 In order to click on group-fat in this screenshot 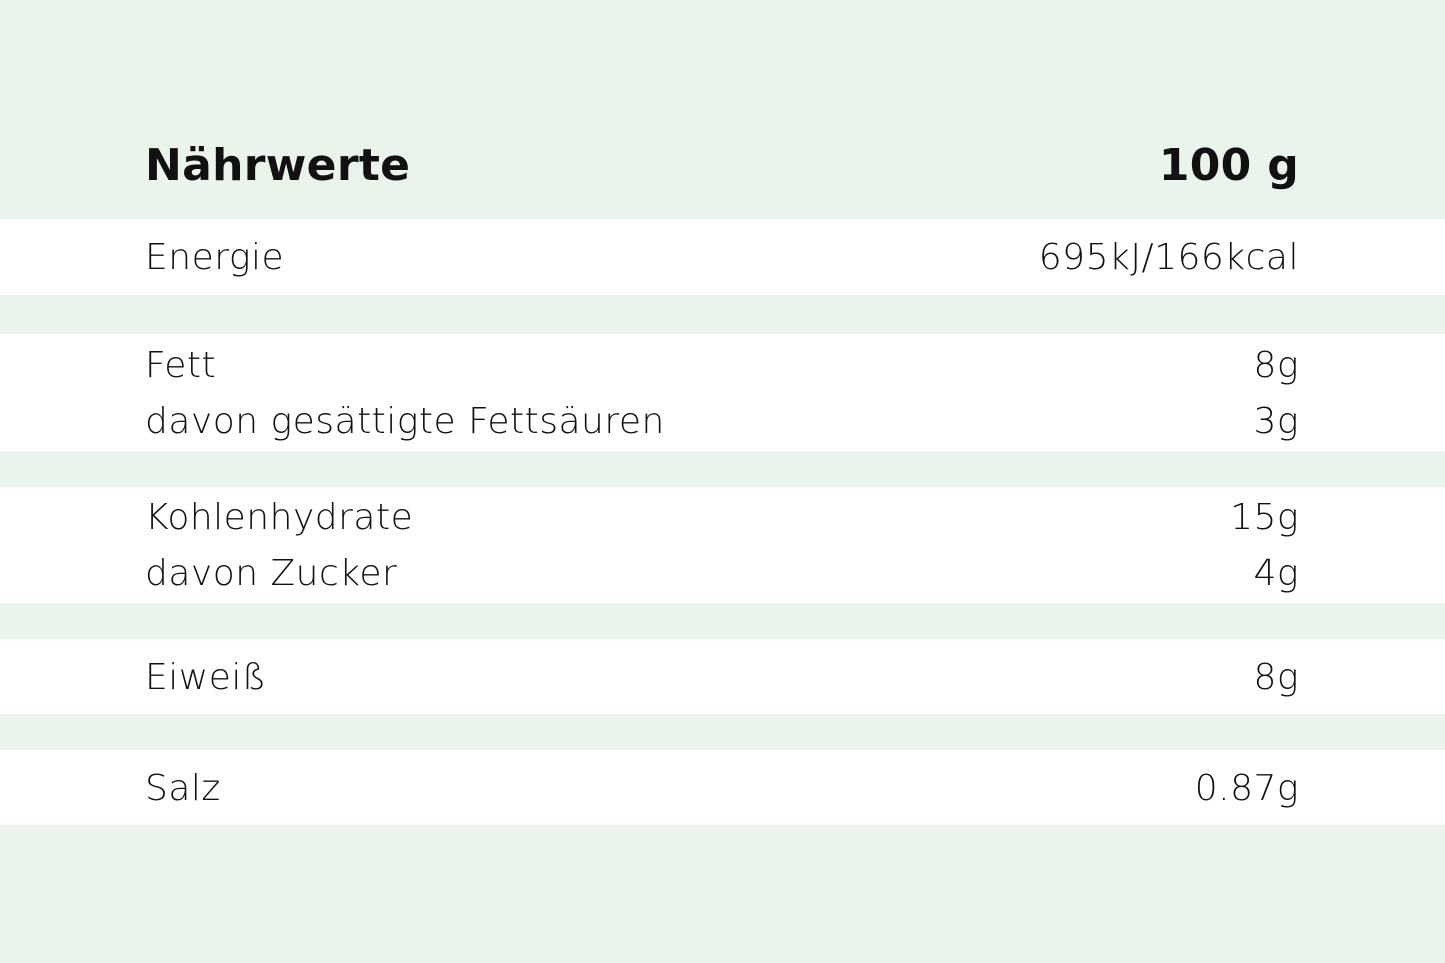, I will do `click(722, 392)`.